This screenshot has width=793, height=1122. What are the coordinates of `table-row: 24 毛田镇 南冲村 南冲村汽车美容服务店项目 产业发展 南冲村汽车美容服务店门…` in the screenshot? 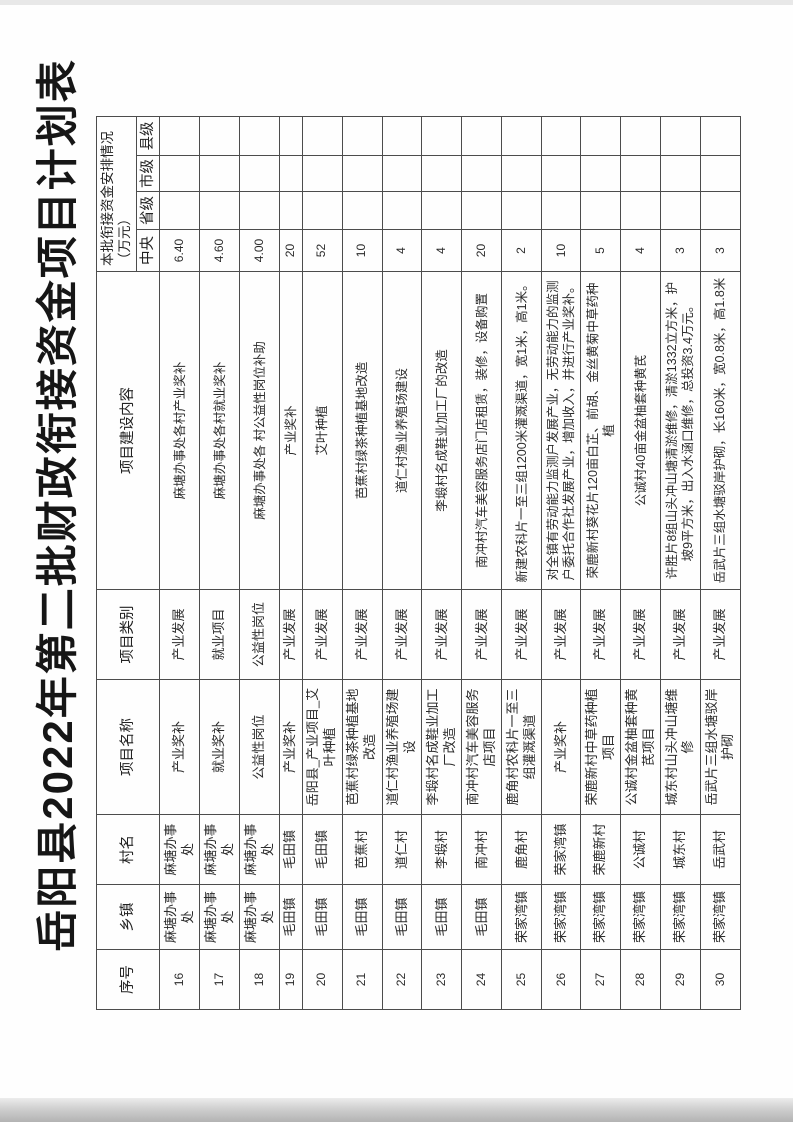 It's located at (481, 563).